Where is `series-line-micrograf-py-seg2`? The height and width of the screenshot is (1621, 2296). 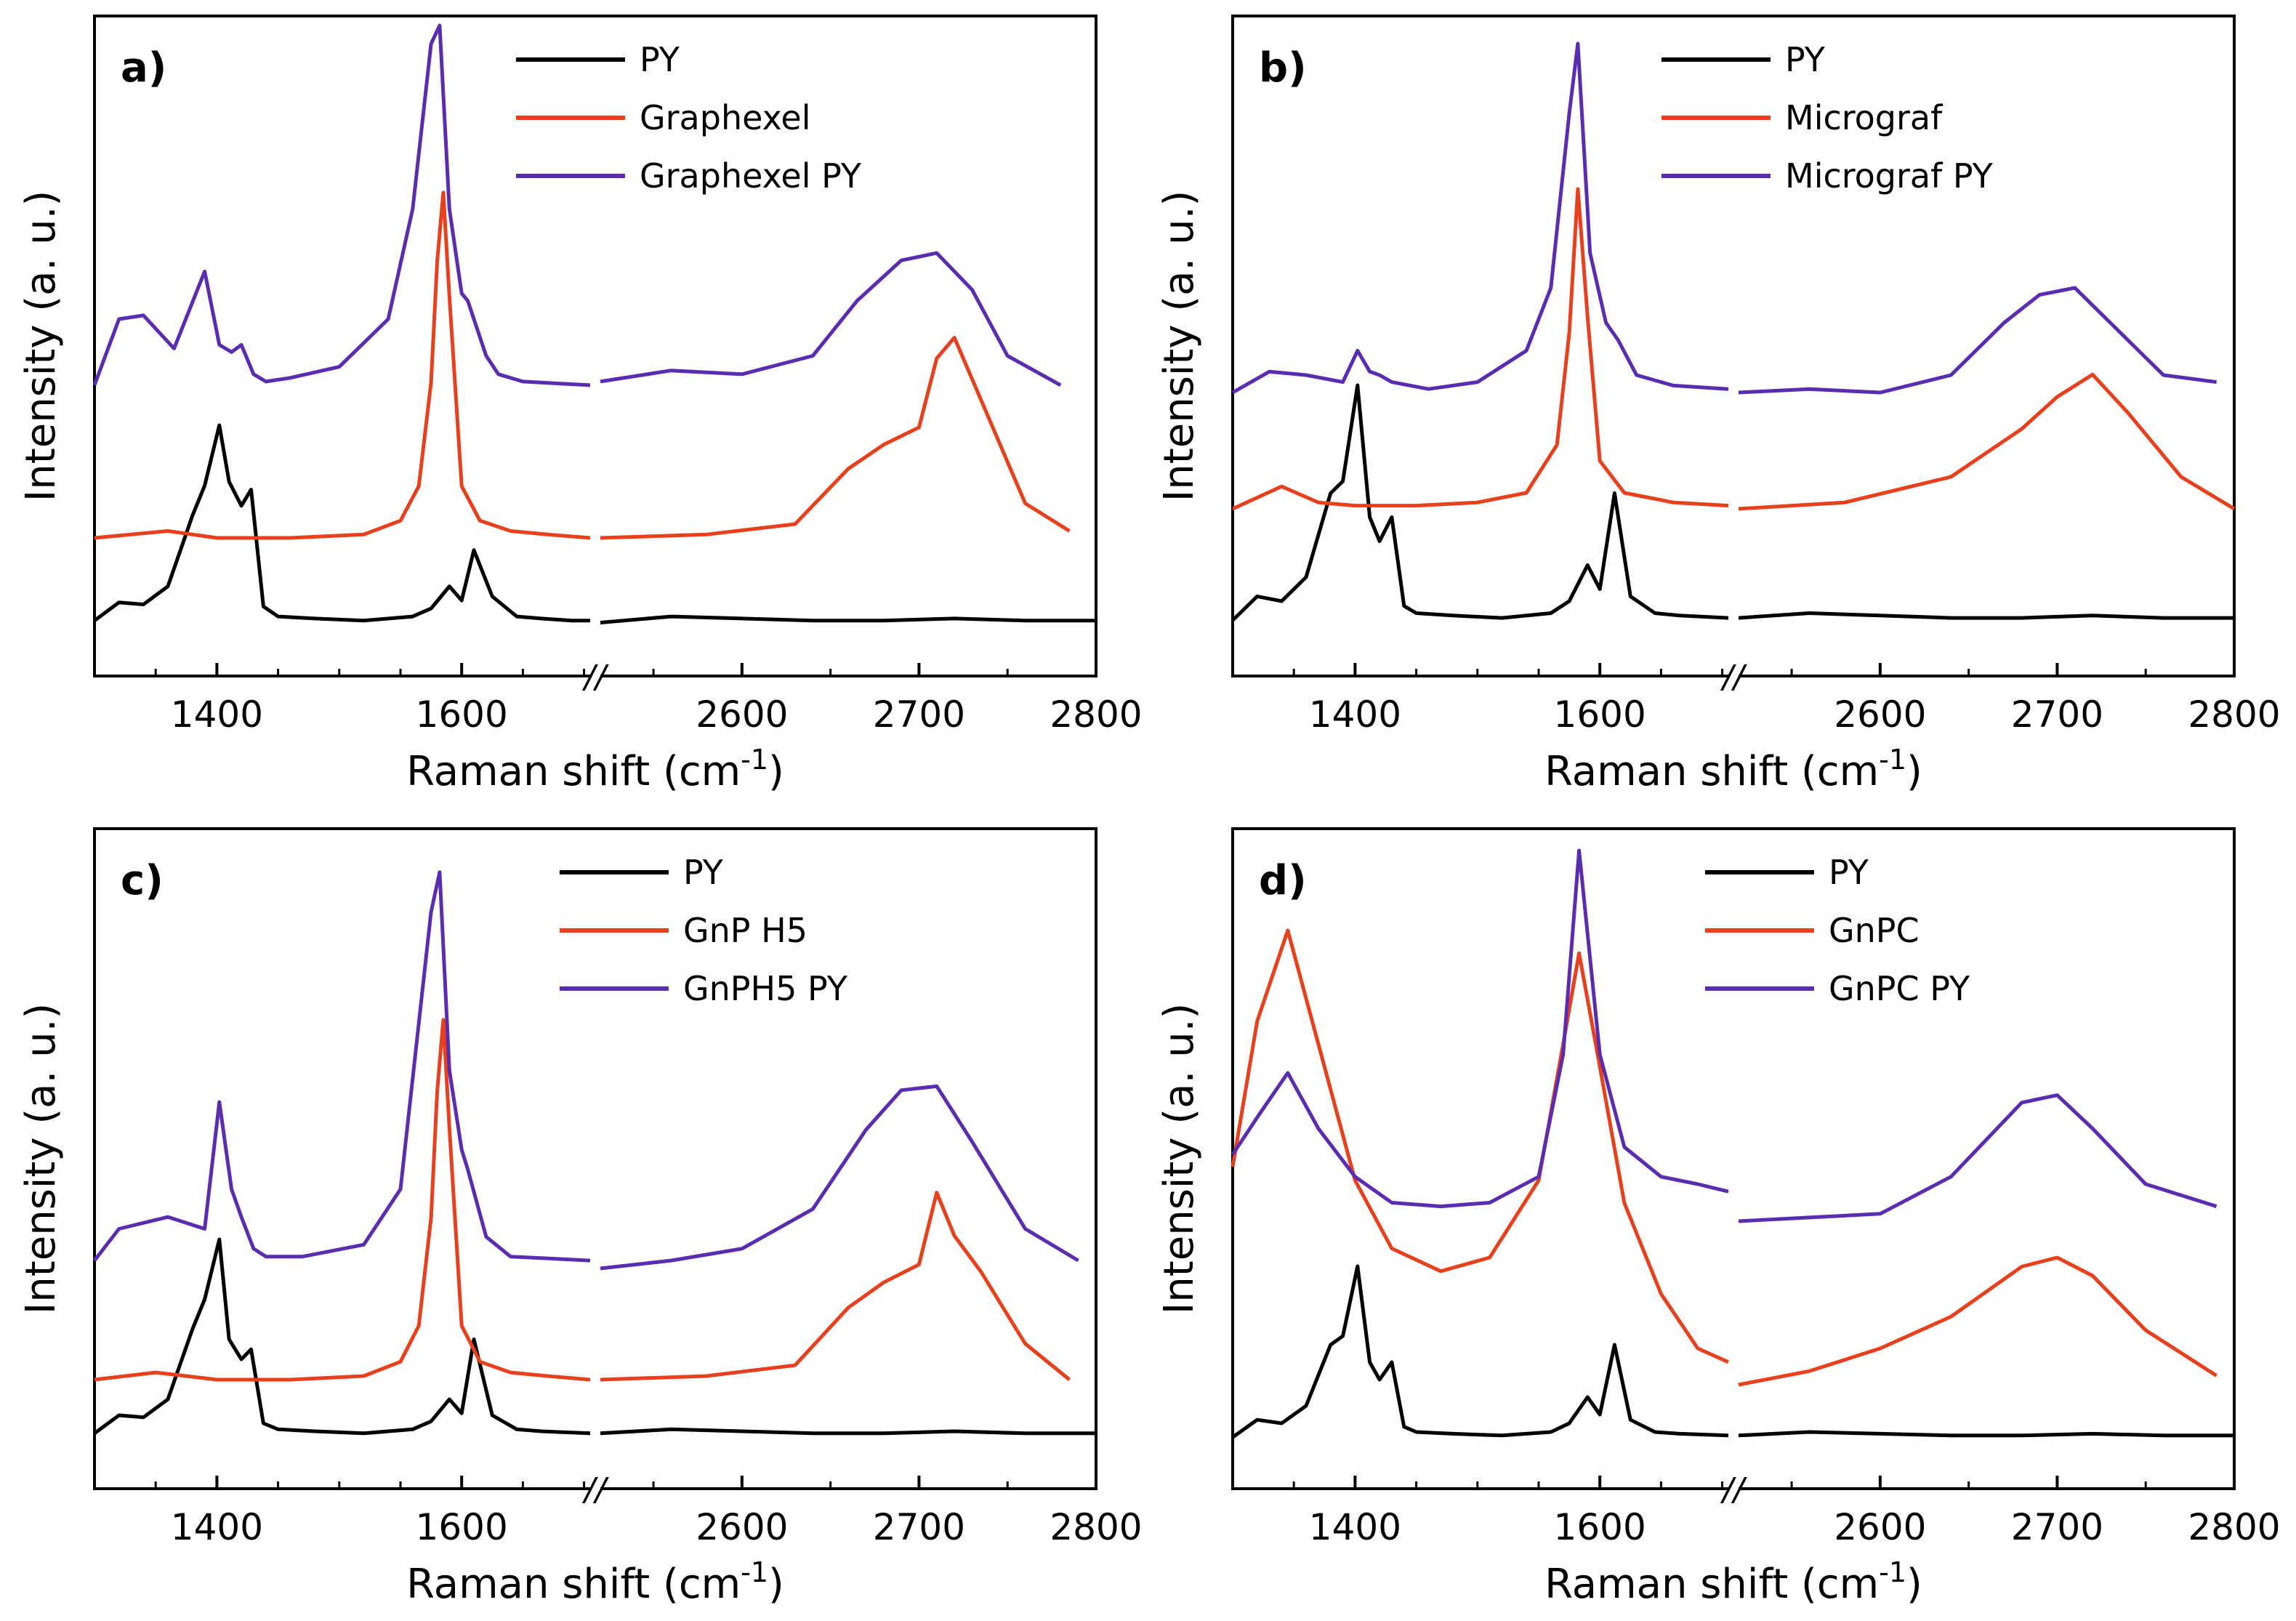
series-line-micrograf-py-seg2 is located at coordinates (1977, 340).